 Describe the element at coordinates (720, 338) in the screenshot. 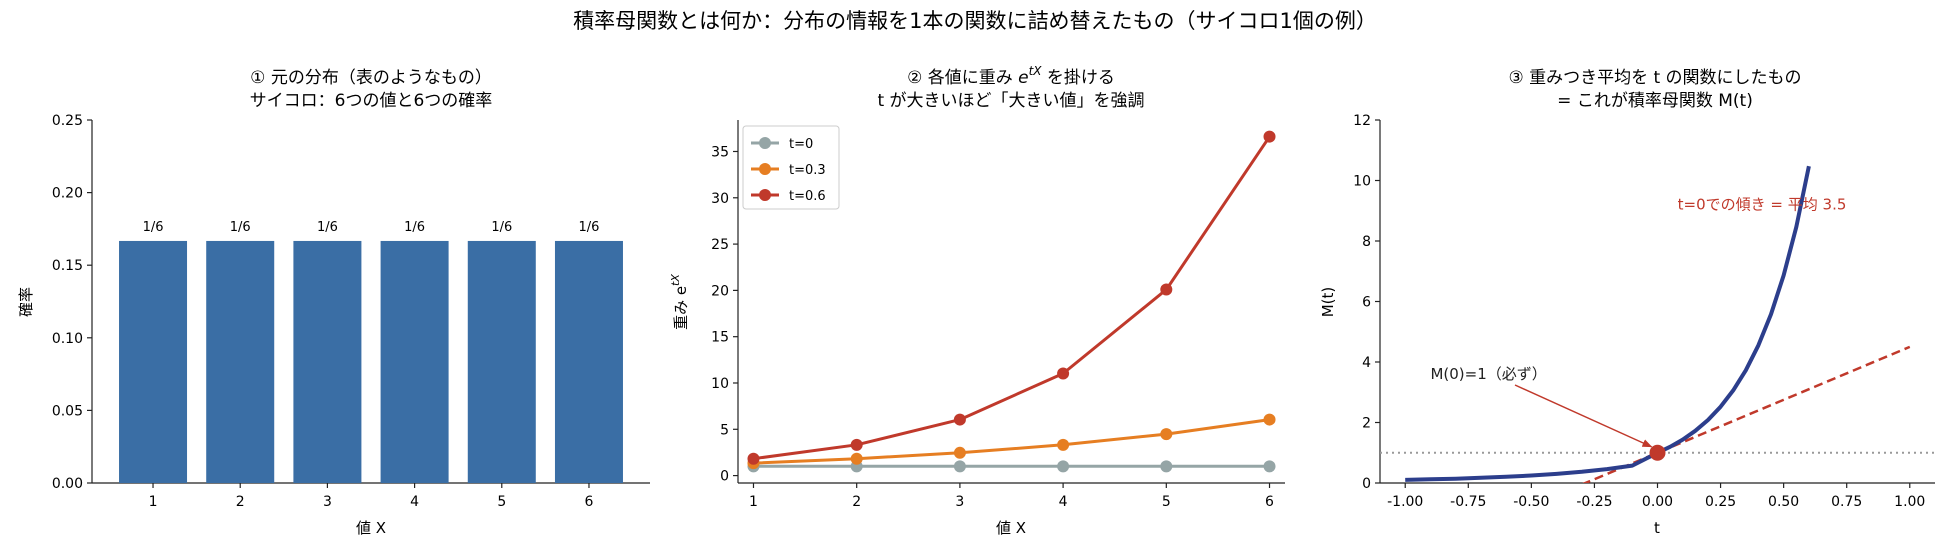

I see `panel2-ytick-label: 15` at that location.